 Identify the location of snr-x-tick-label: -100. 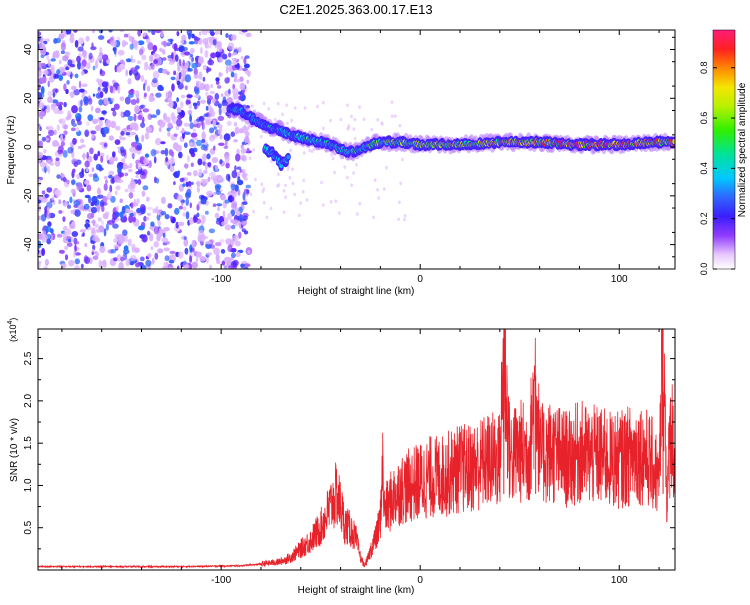
(221, 580).